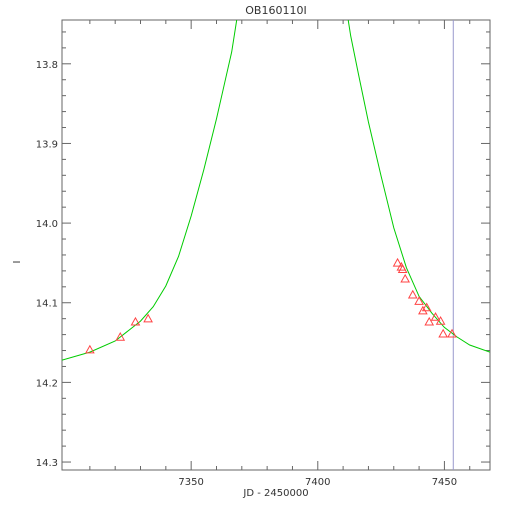  I want to click on y-tick-label: 14.1, so click(47, 304).